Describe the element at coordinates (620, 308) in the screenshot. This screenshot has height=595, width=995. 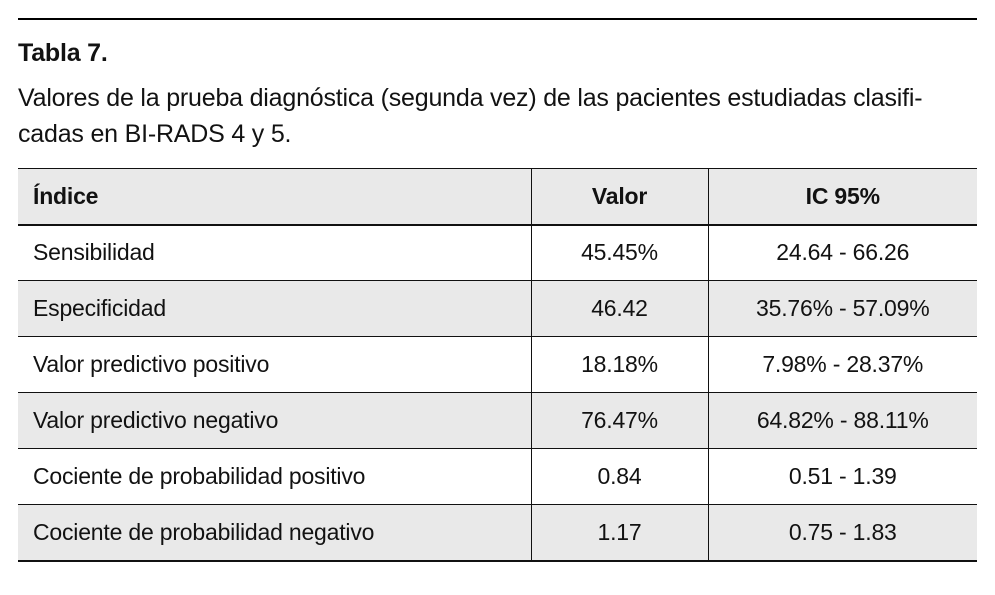
I see `cell-valor: 46.42` at that location.